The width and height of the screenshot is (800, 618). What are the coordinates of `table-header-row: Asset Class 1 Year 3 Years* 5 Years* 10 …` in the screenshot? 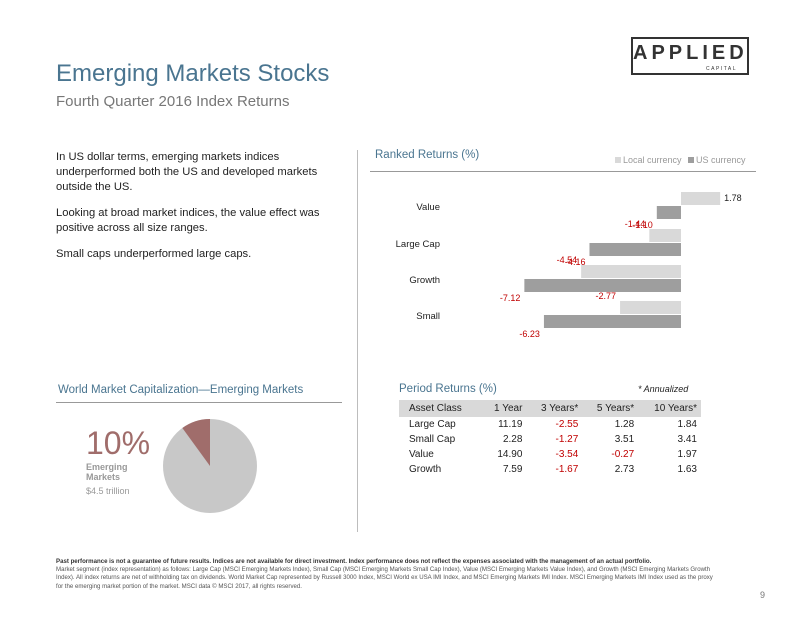 It's located at (550, 408).